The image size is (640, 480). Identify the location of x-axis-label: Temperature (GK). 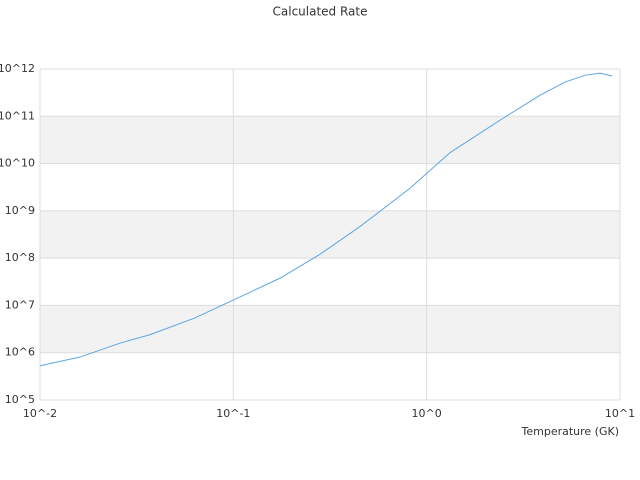
(570, 431).